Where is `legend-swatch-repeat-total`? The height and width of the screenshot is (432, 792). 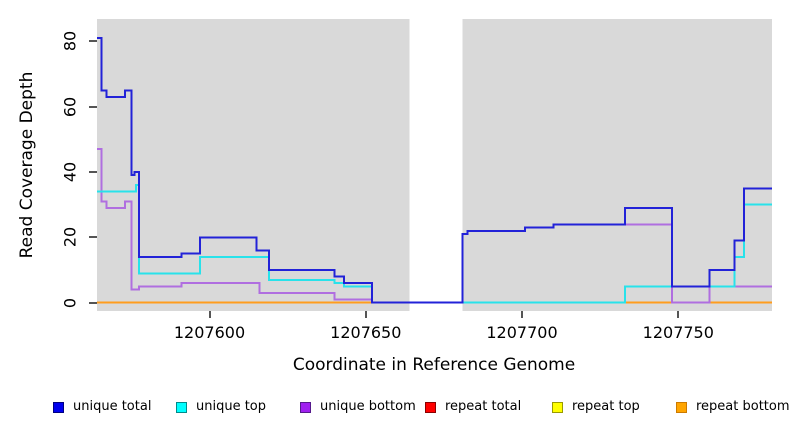
legend-swatch-repeat-total is located at coordinates (430, 407).